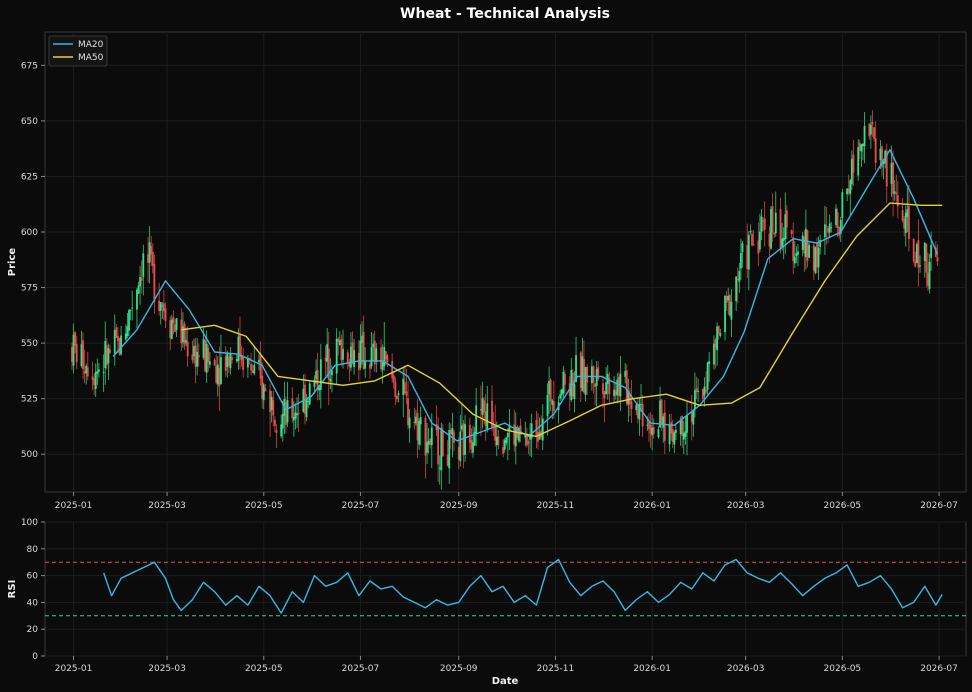 This screenshot has width=972, height=692. Describe the element at coordinates (91, 45) in the screenshot. I see `legend-ma20-label: MA20` at that location.